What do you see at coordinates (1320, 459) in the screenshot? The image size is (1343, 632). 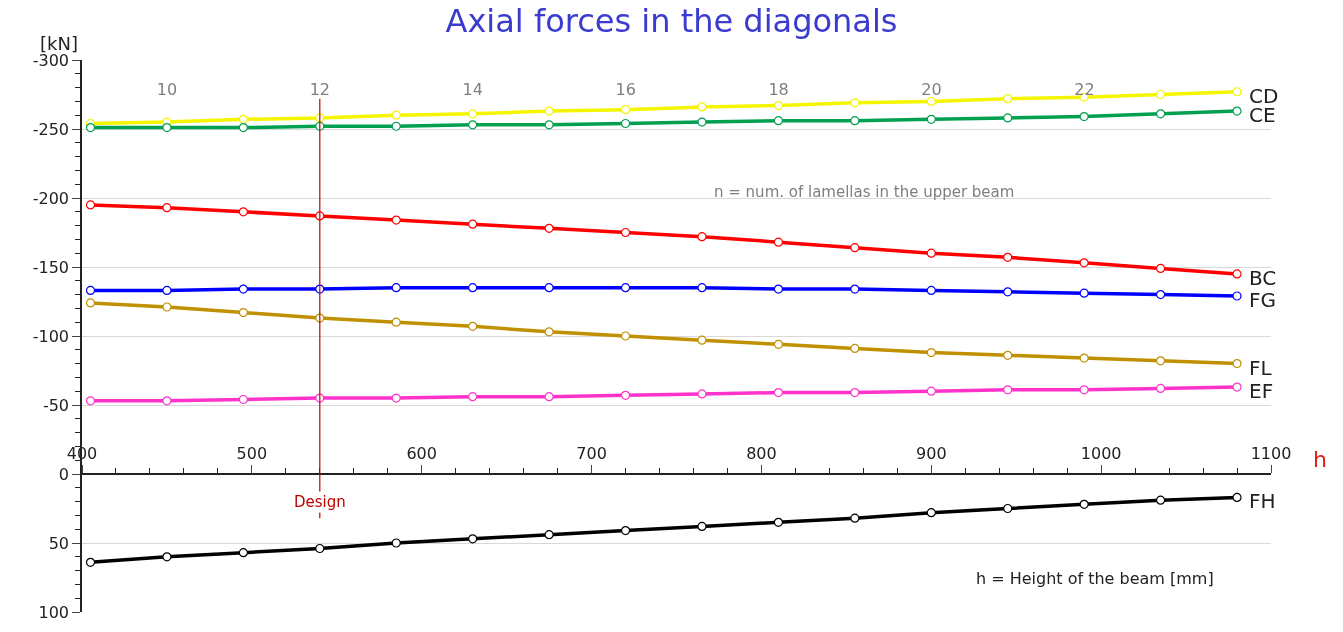 I see `x-axis-title: h` at bounding box center [1320, 459].